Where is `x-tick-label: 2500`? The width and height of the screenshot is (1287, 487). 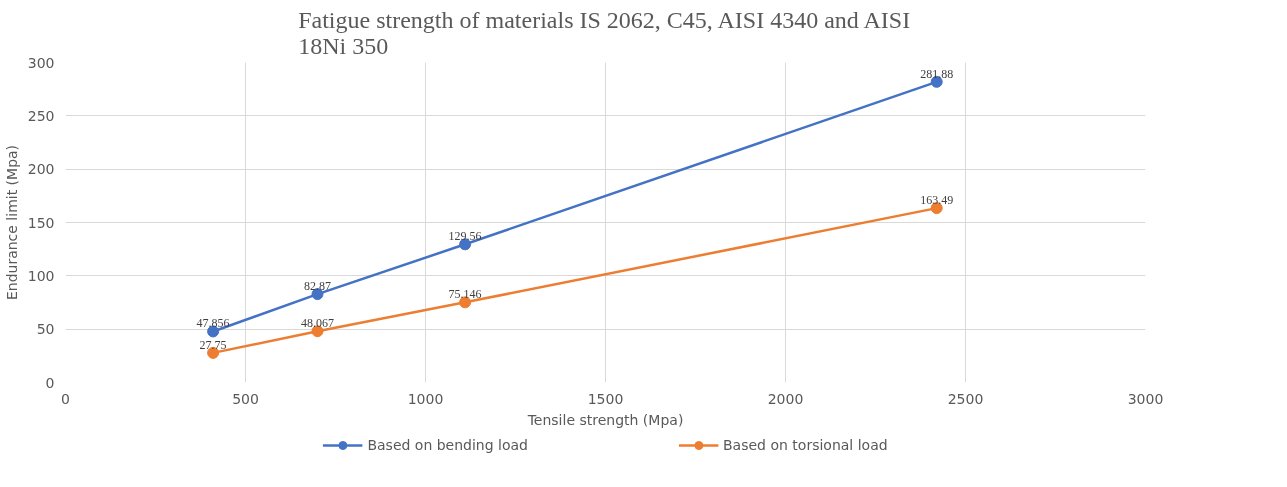
x-tick-label: 2500 is located at coordinates (965, 398).